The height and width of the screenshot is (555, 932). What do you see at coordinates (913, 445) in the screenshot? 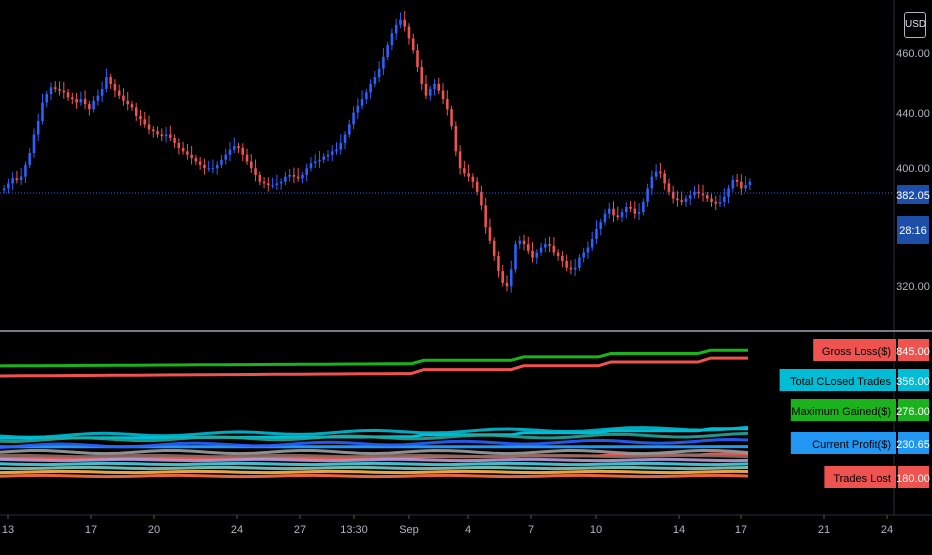
I see `legend-value: 230.65` at bounding box center [913, 445].